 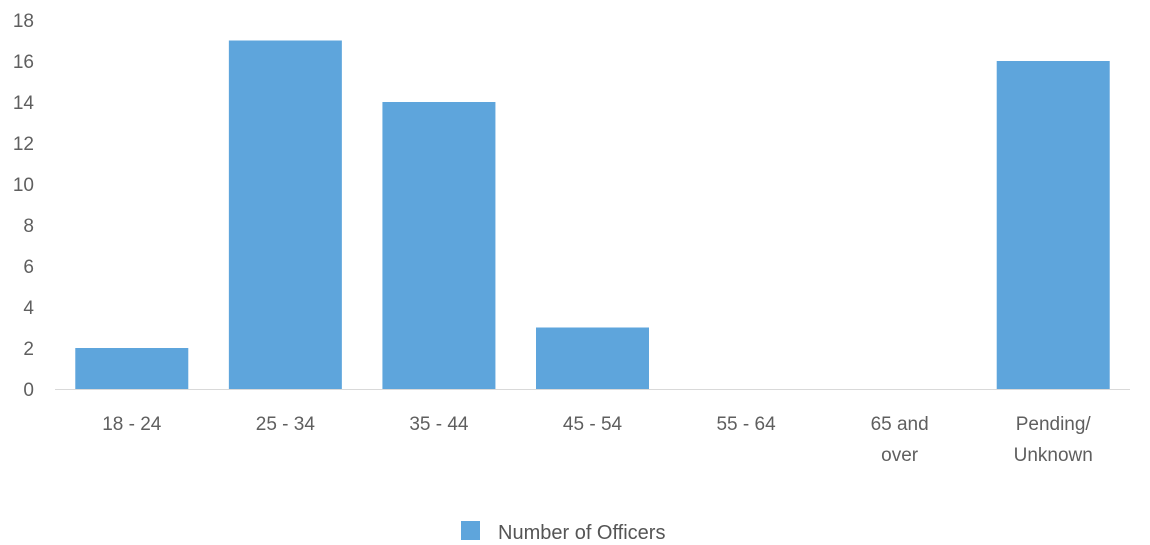 What do you see at coordinates (23, 21) in the screenshot?
I see `y-tick-label: 18` at bounding box center [23, 21].